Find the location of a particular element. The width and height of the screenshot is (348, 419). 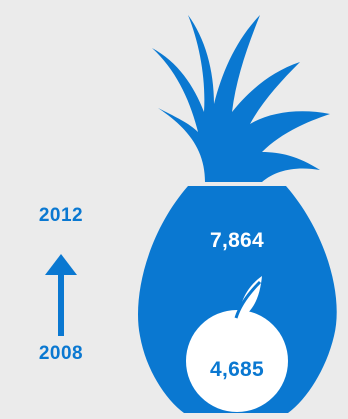

year-end-label: 2012 is located at coordinates (61, 215).